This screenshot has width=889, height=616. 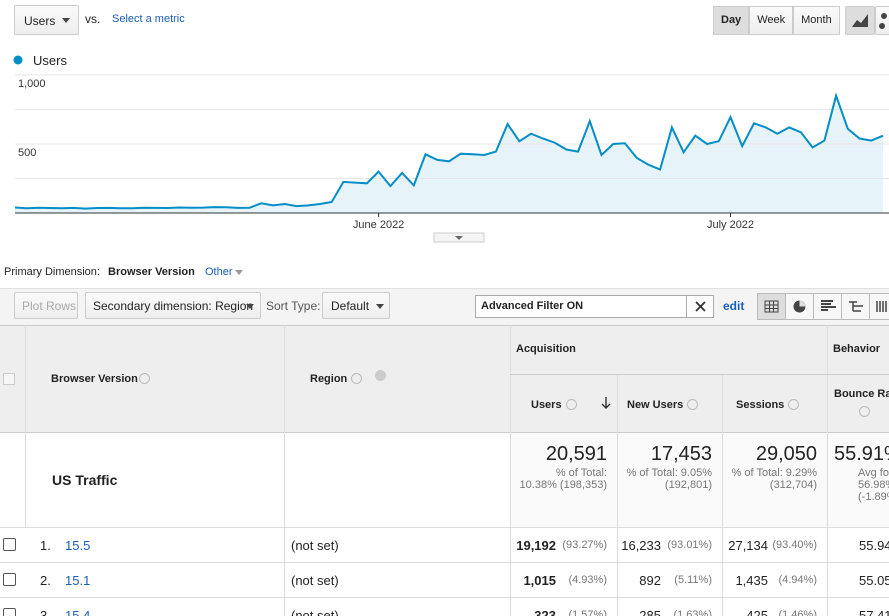 I want to click on legend-label: Users, so click(x=50, y=60).